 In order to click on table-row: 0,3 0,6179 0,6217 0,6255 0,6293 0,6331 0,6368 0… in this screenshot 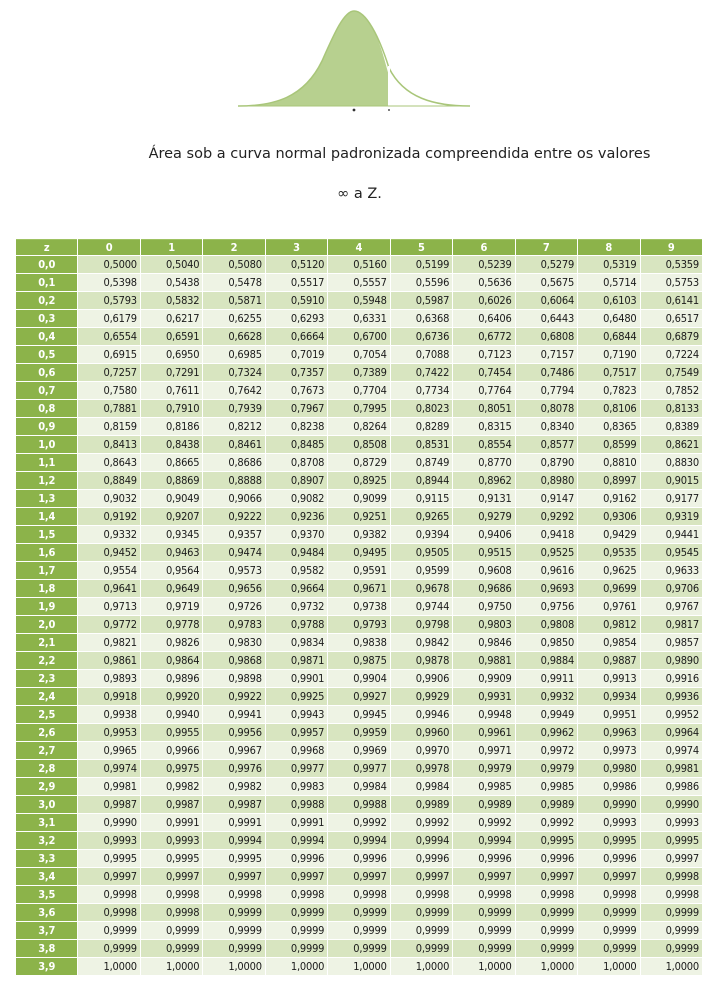, I will do `click(359, 318)`.